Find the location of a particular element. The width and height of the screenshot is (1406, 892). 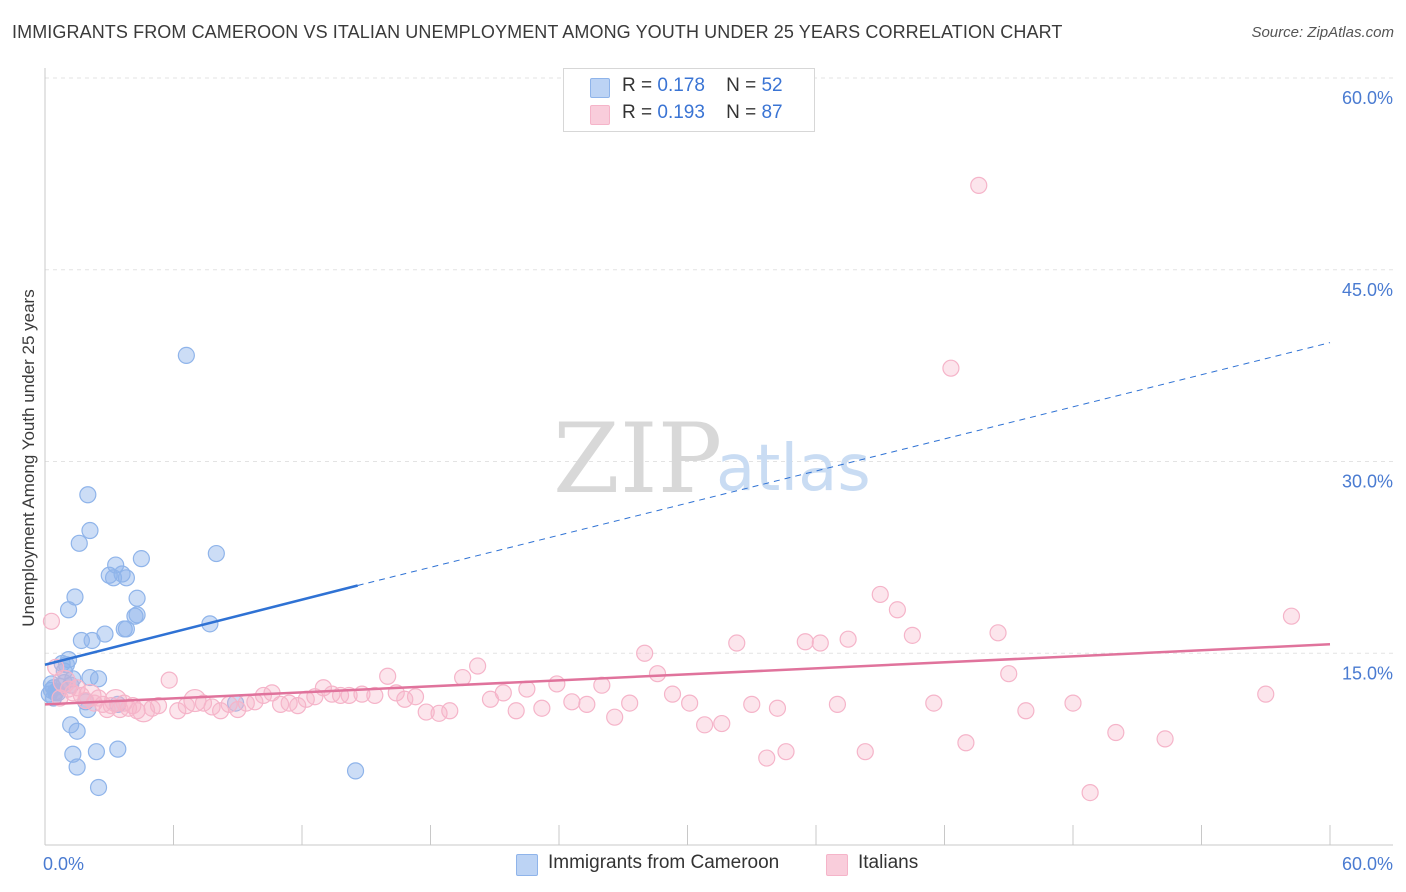

watermark-zip: ZIP is located at coordinates (637, 459).